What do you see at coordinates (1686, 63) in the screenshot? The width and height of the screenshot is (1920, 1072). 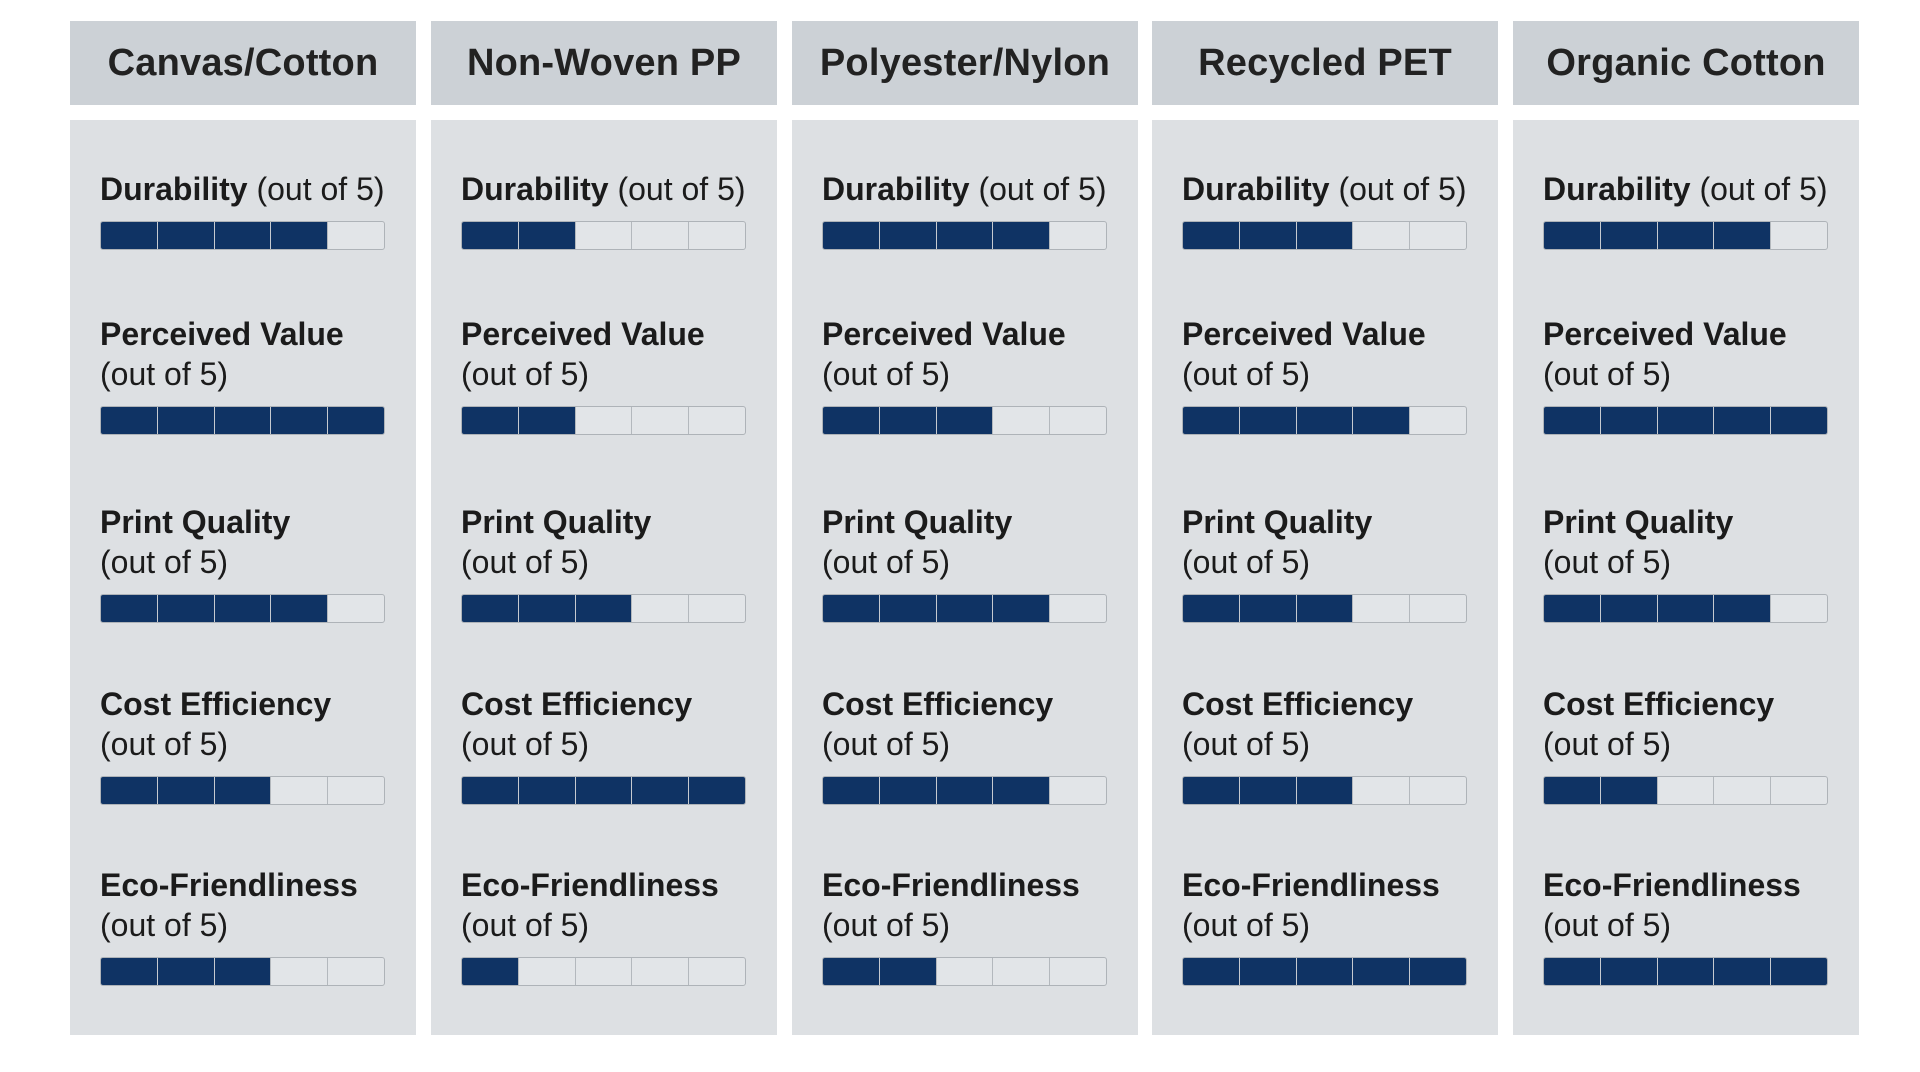 I see `material-header: Organic Cotton` at bounding box center [1686, 63].